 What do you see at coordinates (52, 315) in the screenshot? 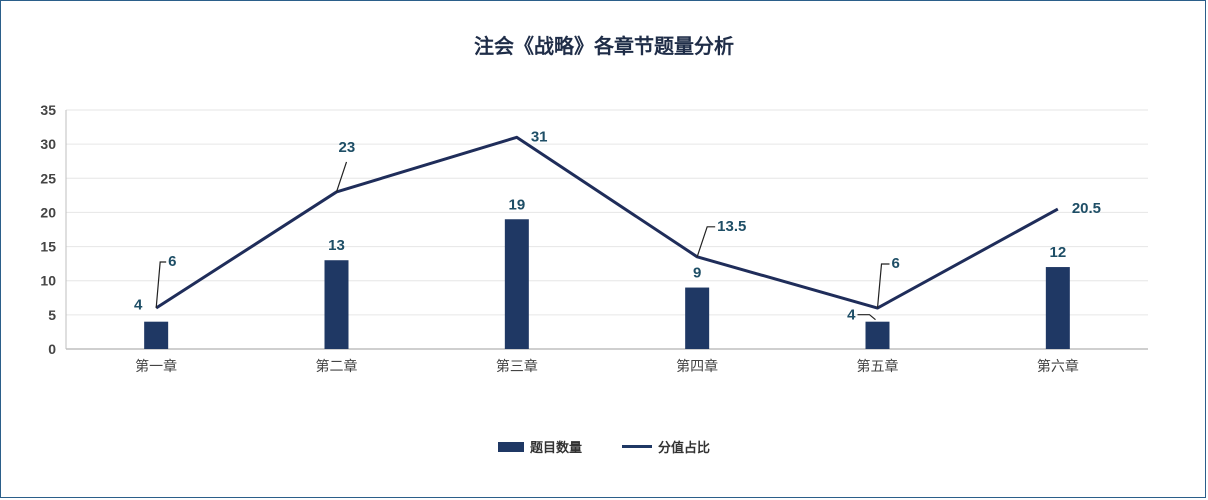
I see `y-tick-label: 5` at bounding box center [52, 315].